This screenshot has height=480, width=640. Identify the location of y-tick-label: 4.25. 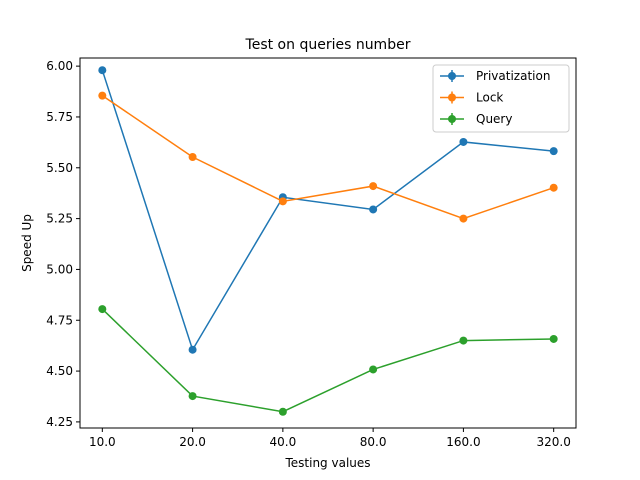
(59, 422).